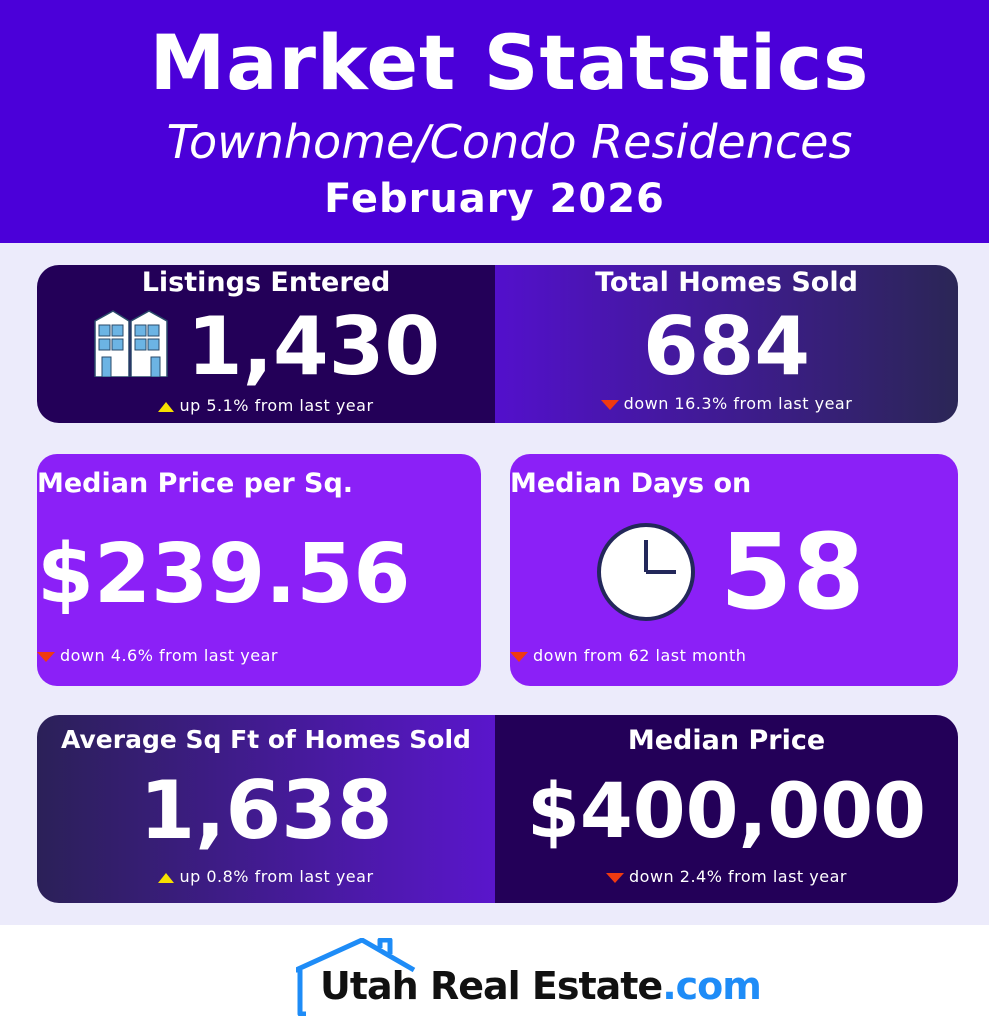 The height and width of the screenshot is (1024, 989). What do you see at coordinates (726, 740) in the screenshot?
I see `stat-label: Median Price` at bounding box center [726, 740].